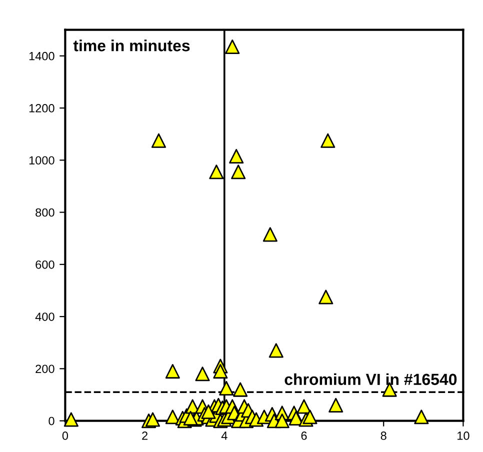  Describe the element at coordinates (45, 264) in the screenshot. I see `y-tick-label: 600` at that location.